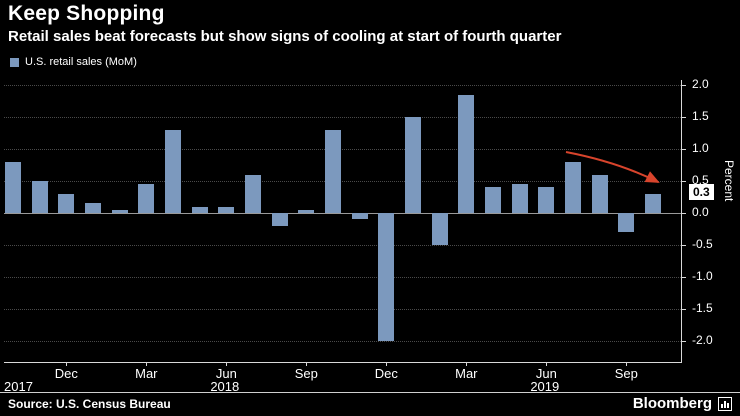  What do you see at coordinates (343, 362) in the screenshot?
I see `x-axis-line` at bounding box center [343, 362].